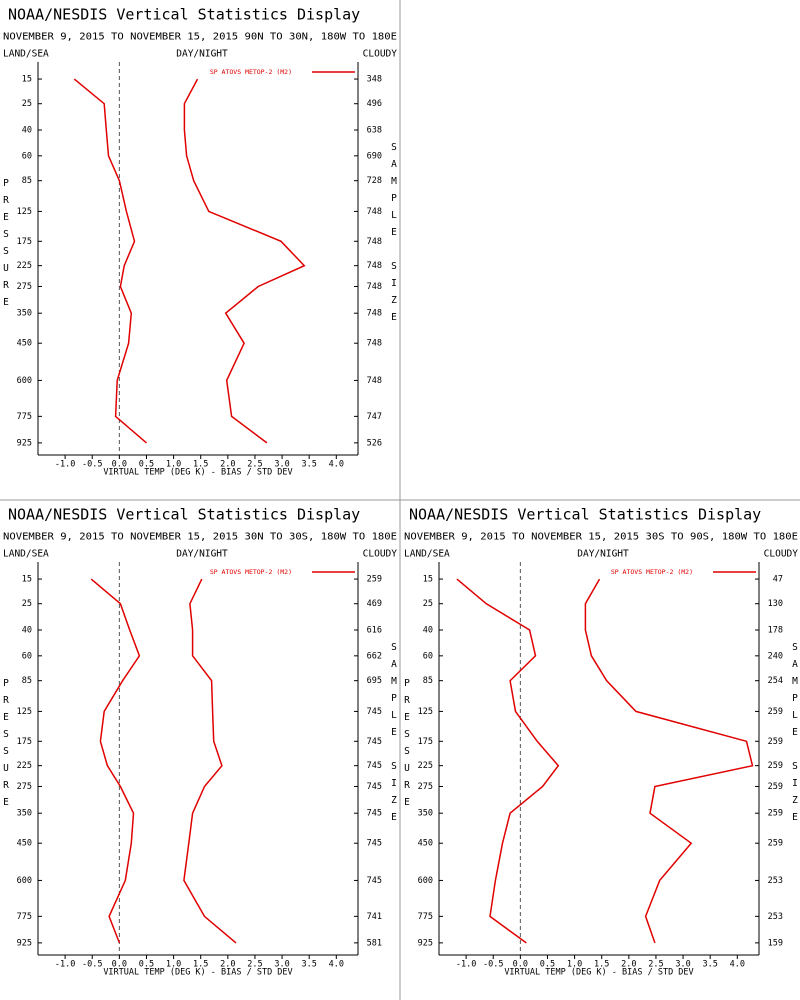  I want to click on sample-size: 695, so click(374, 681).